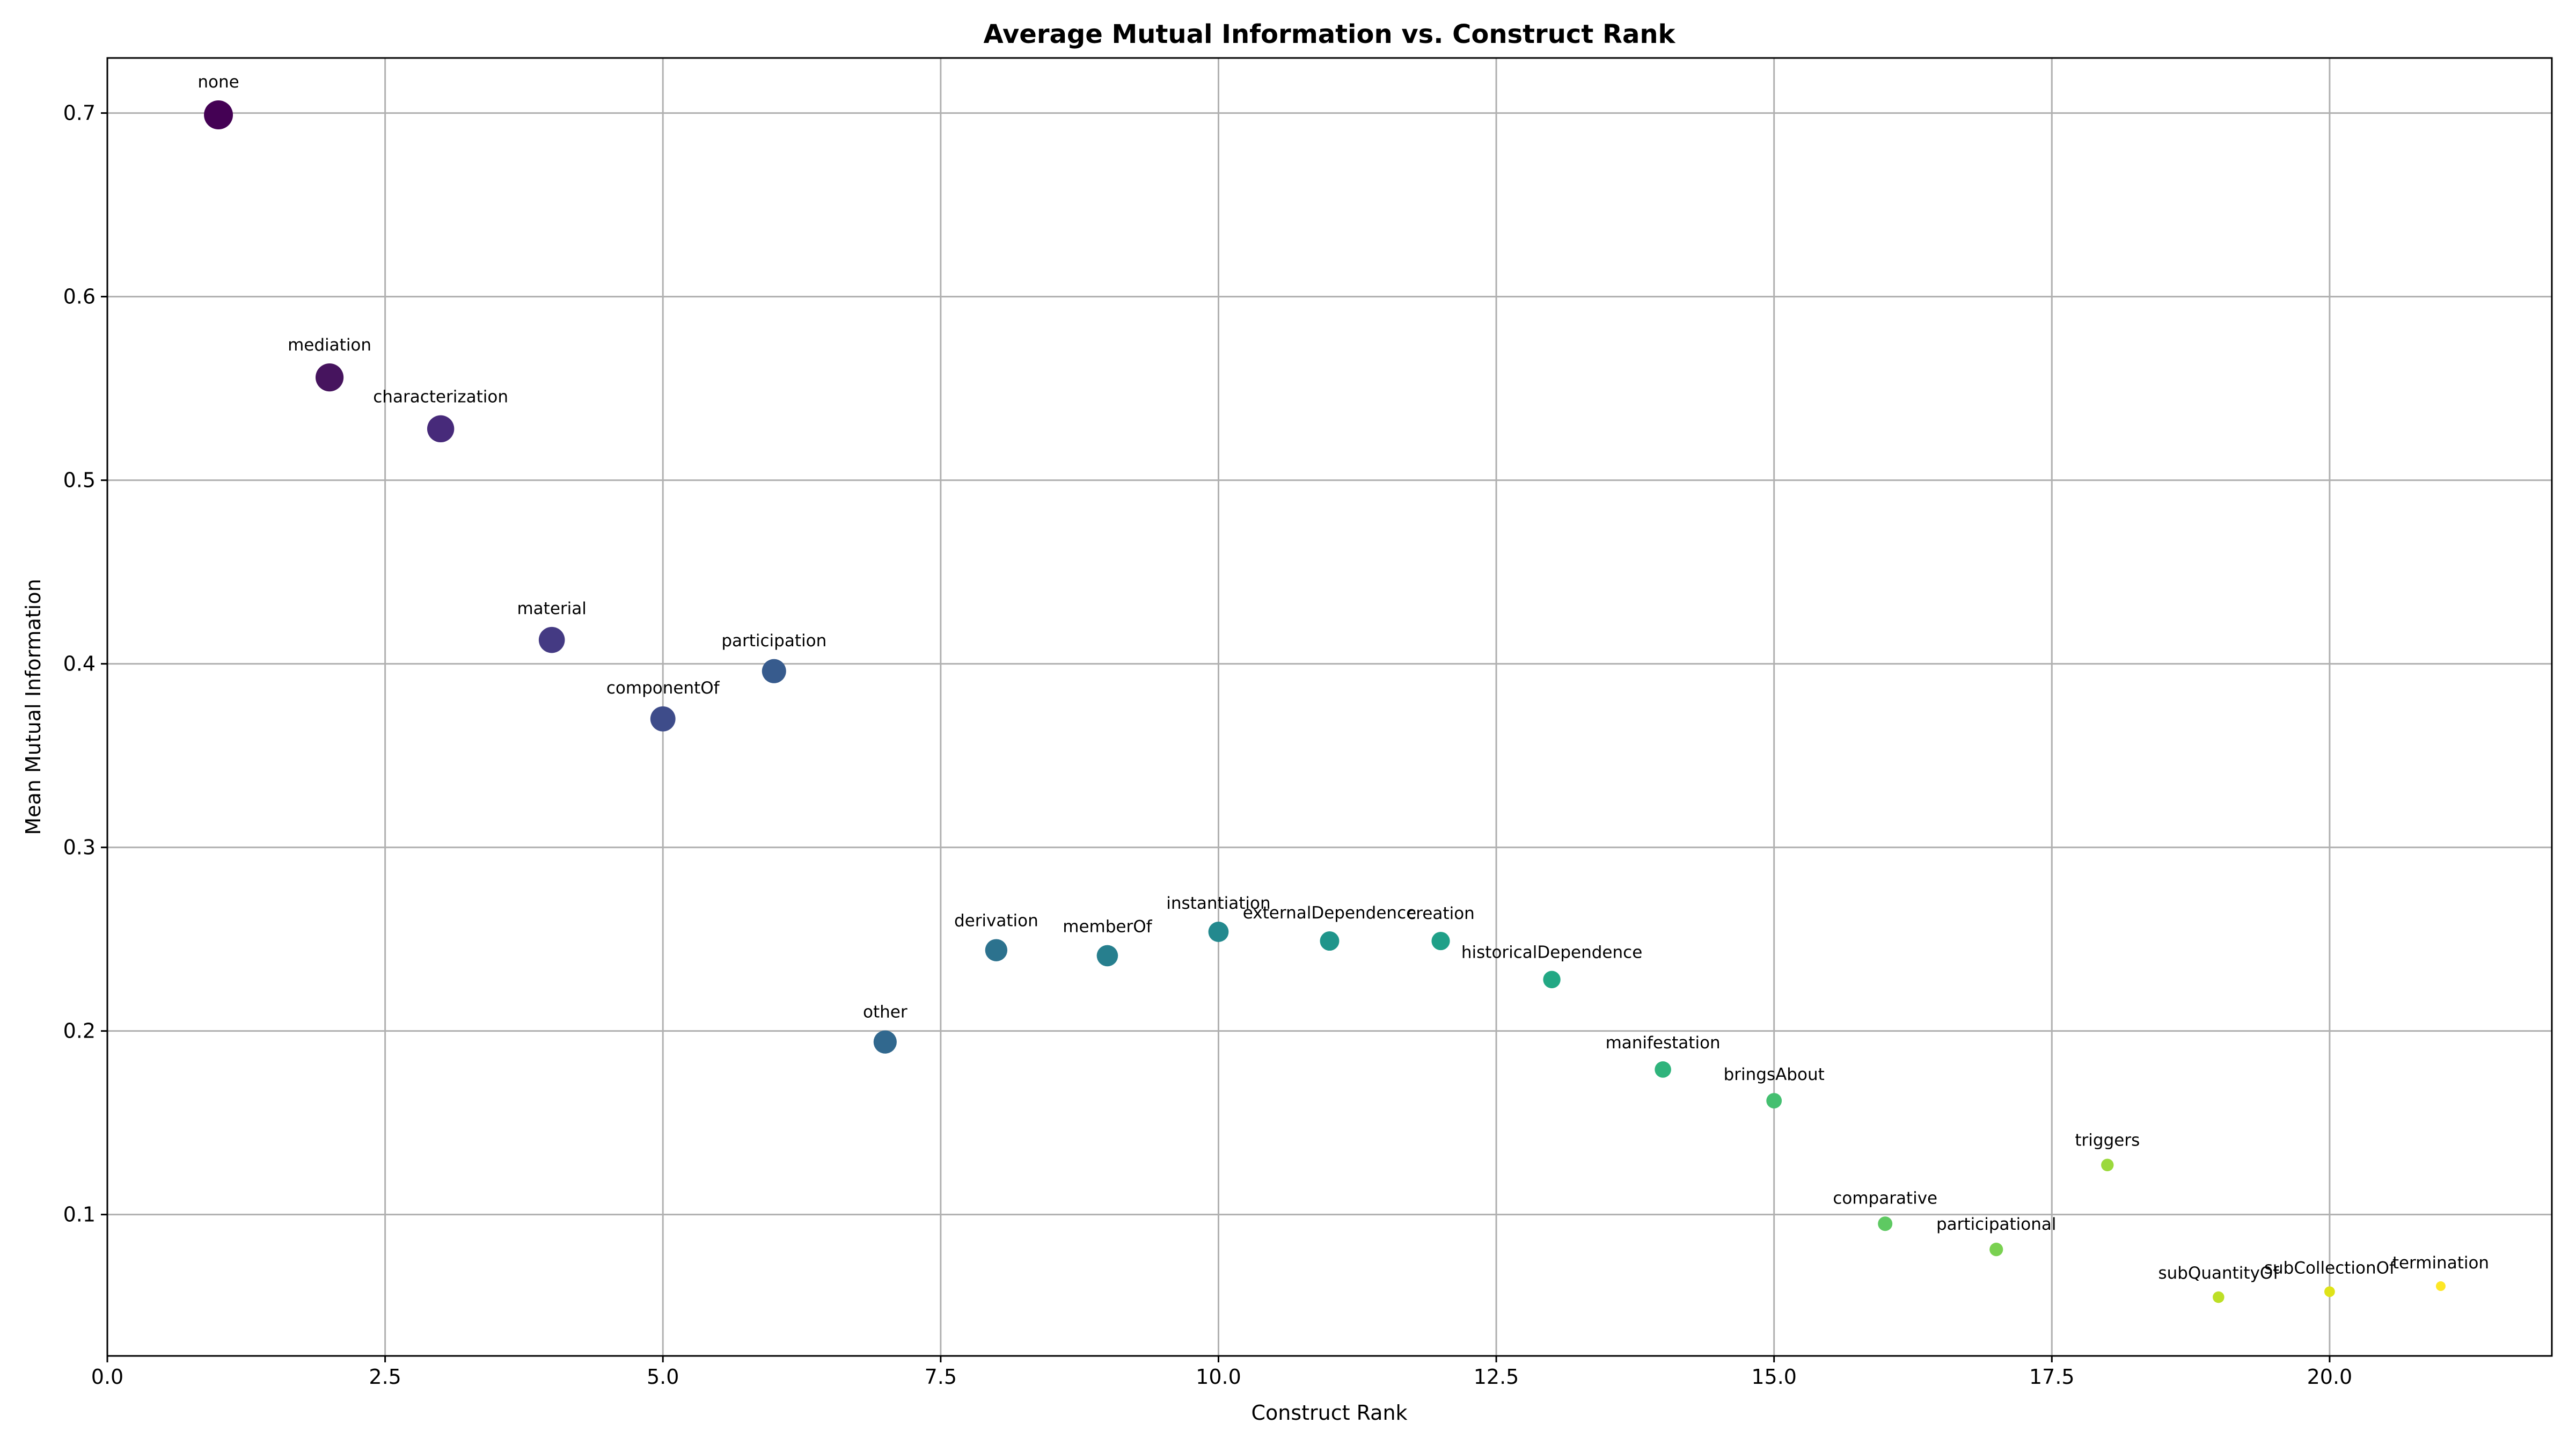 This screenshot has width=2576, height=1452. I want to click on point-label-externalDependence: externalDependence, so click(1329, 913).